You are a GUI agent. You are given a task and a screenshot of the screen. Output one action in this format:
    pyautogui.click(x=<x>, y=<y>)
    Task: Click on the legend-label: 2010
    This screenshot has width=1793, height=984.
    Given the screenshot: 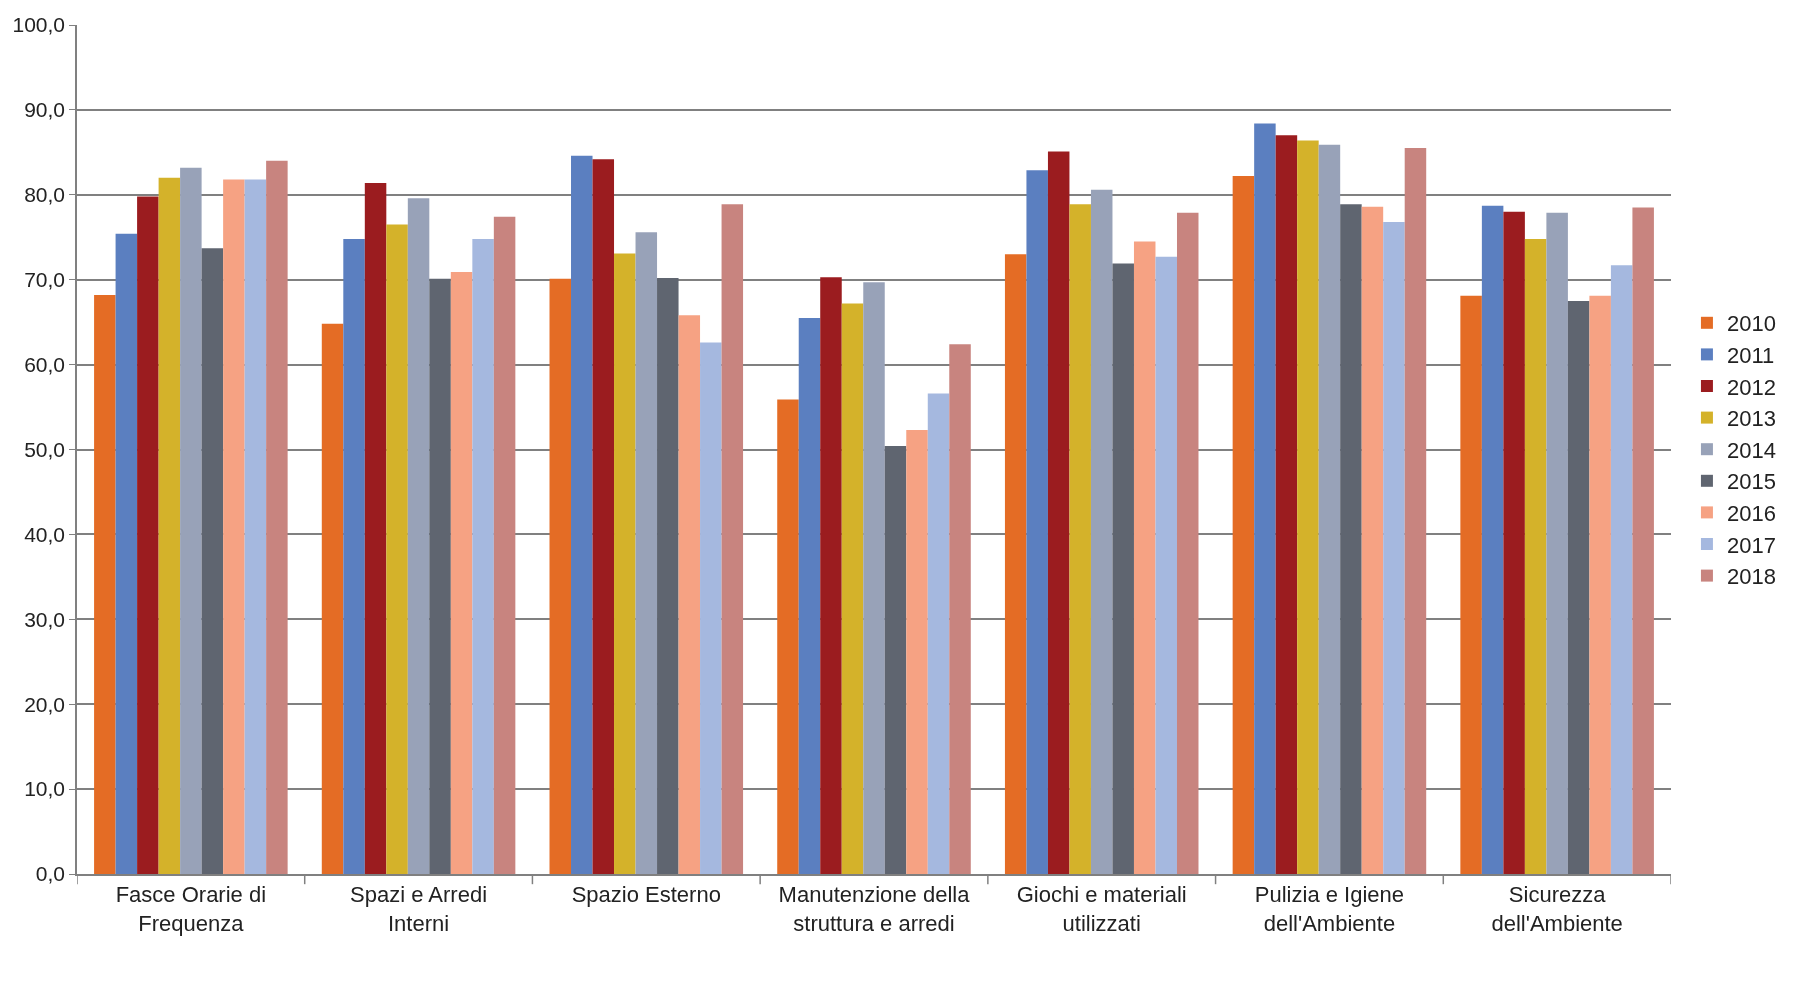 What is the action you would take?
    pyautogui.click(x=1751, y=324)
    